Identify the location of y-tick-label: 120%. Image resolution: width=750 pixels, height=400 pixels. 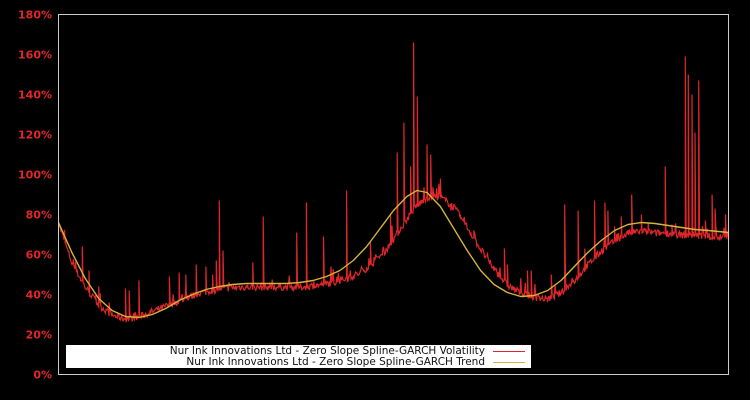
(35, 135).